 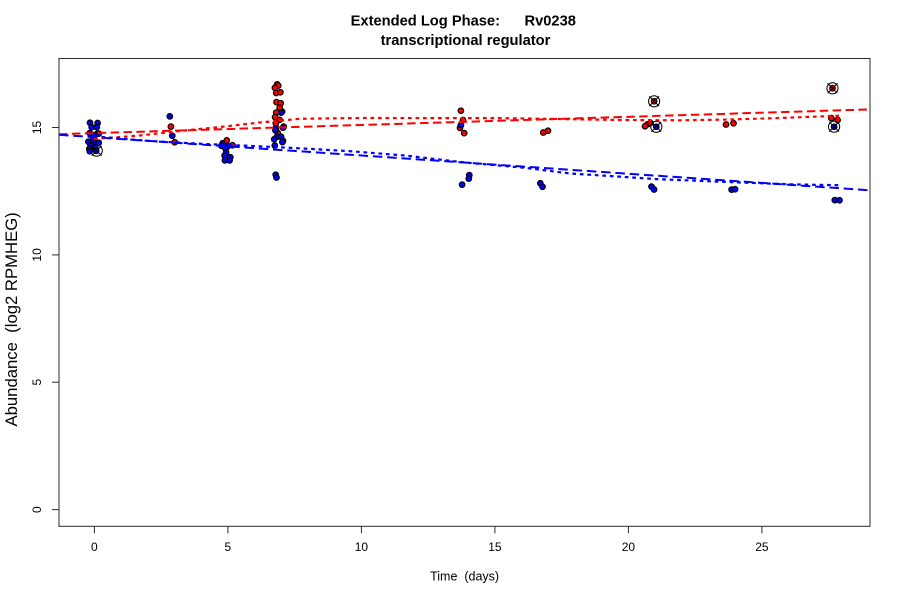 What do you see at coordinates (464, 577) in the screenshot?
I see `svg-text: Time (days)` at bounding box center [464, 577].